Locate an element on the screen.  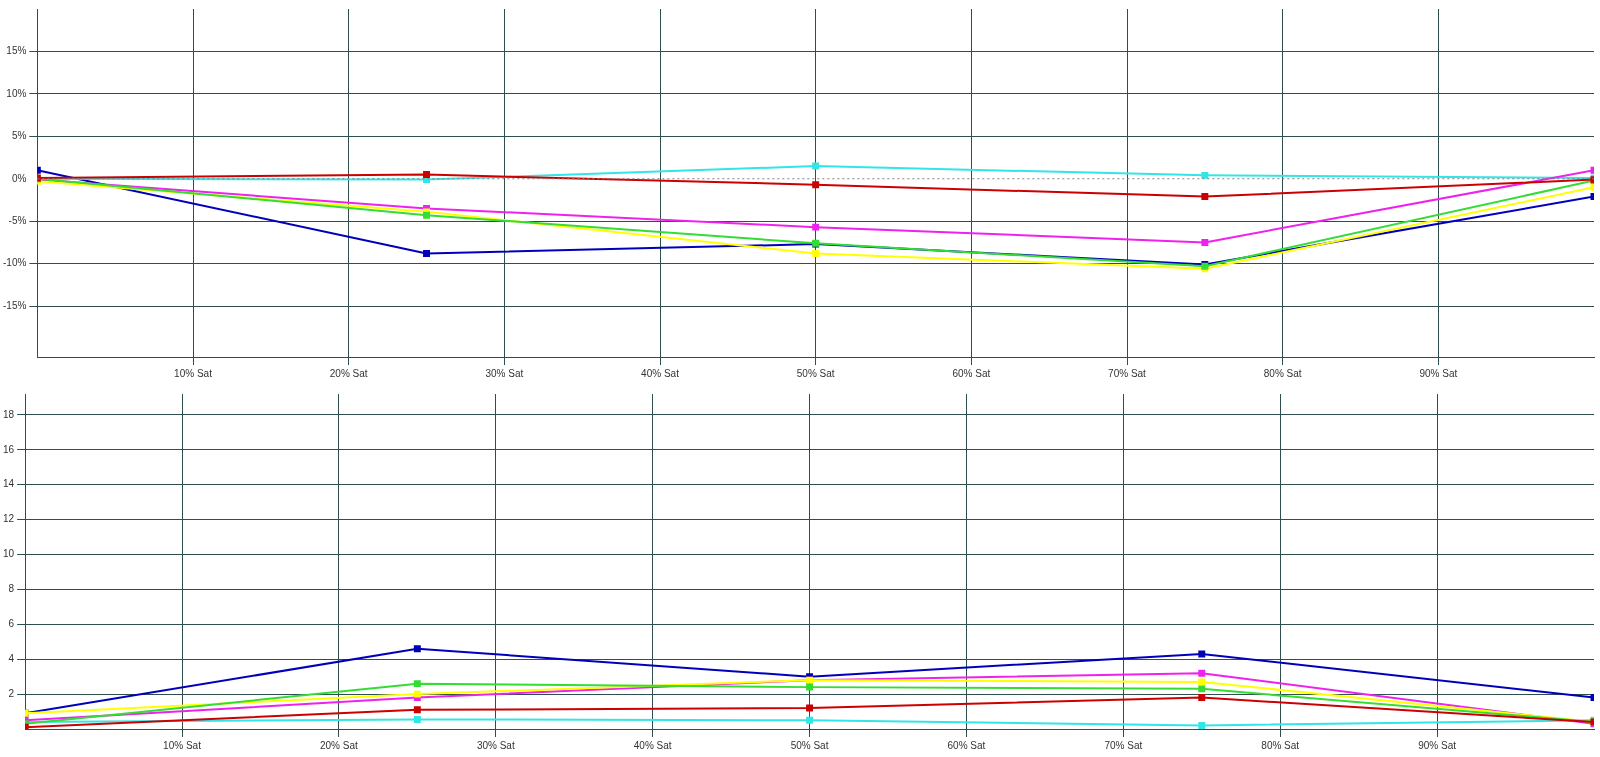
y-tick-label: 2 is located at coordinates (11, 693).